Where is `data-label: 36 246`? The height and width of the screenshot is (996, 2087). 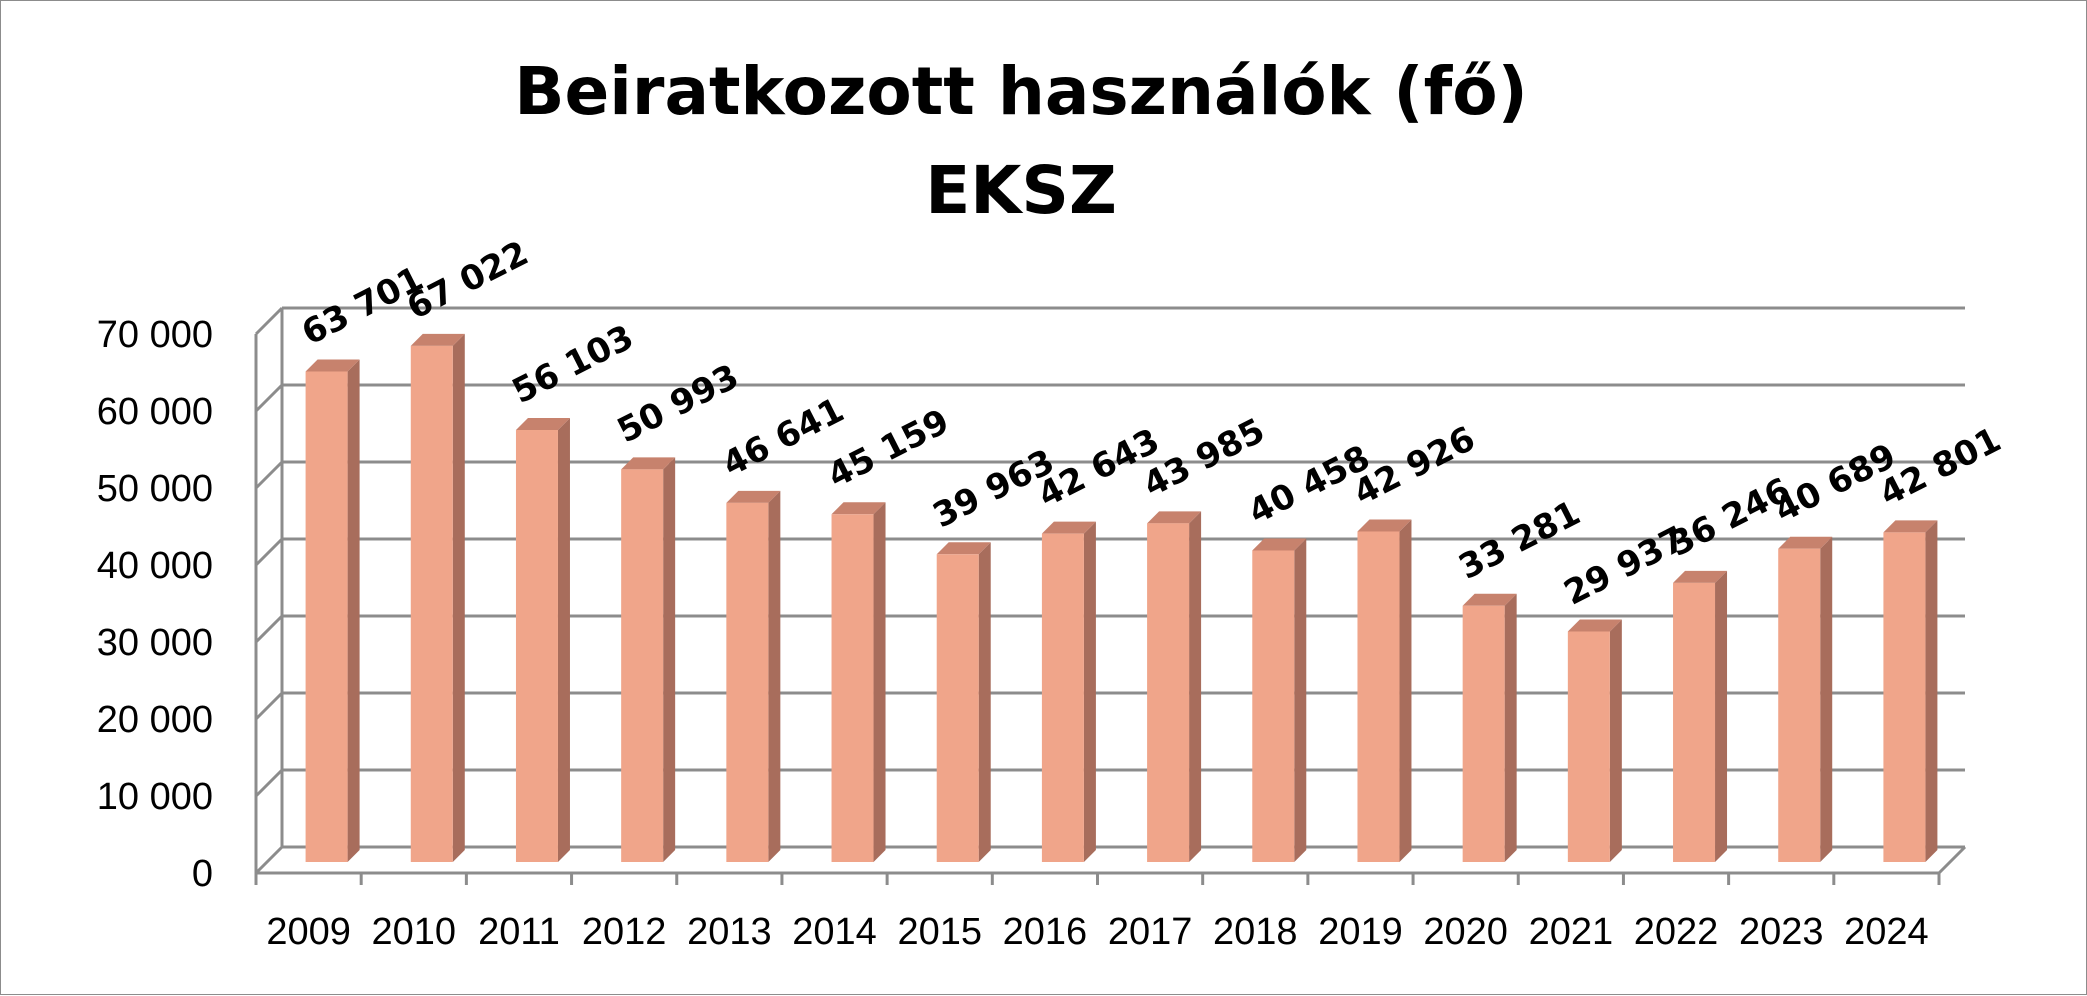
data-label: 36 246 is located at coordinates (1730, 517).